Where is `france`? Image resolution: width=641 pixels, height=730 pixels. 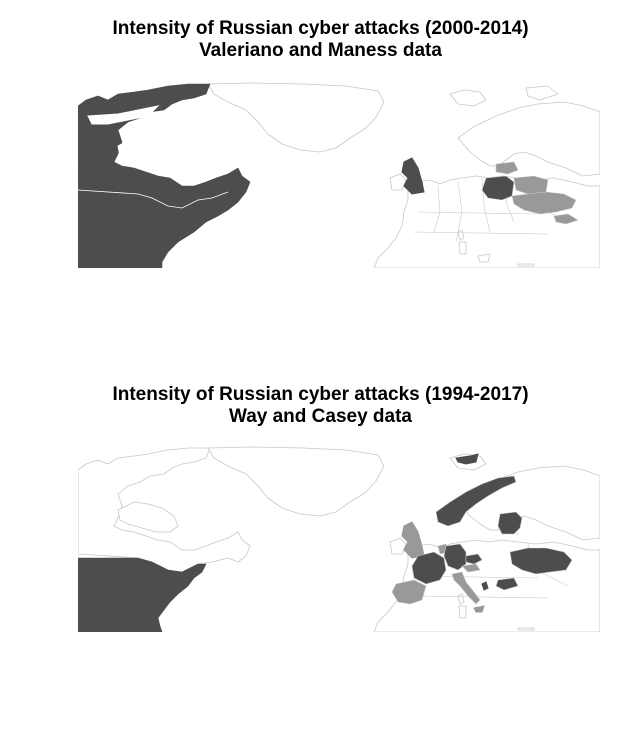
france is located at coordinates (429, 568).